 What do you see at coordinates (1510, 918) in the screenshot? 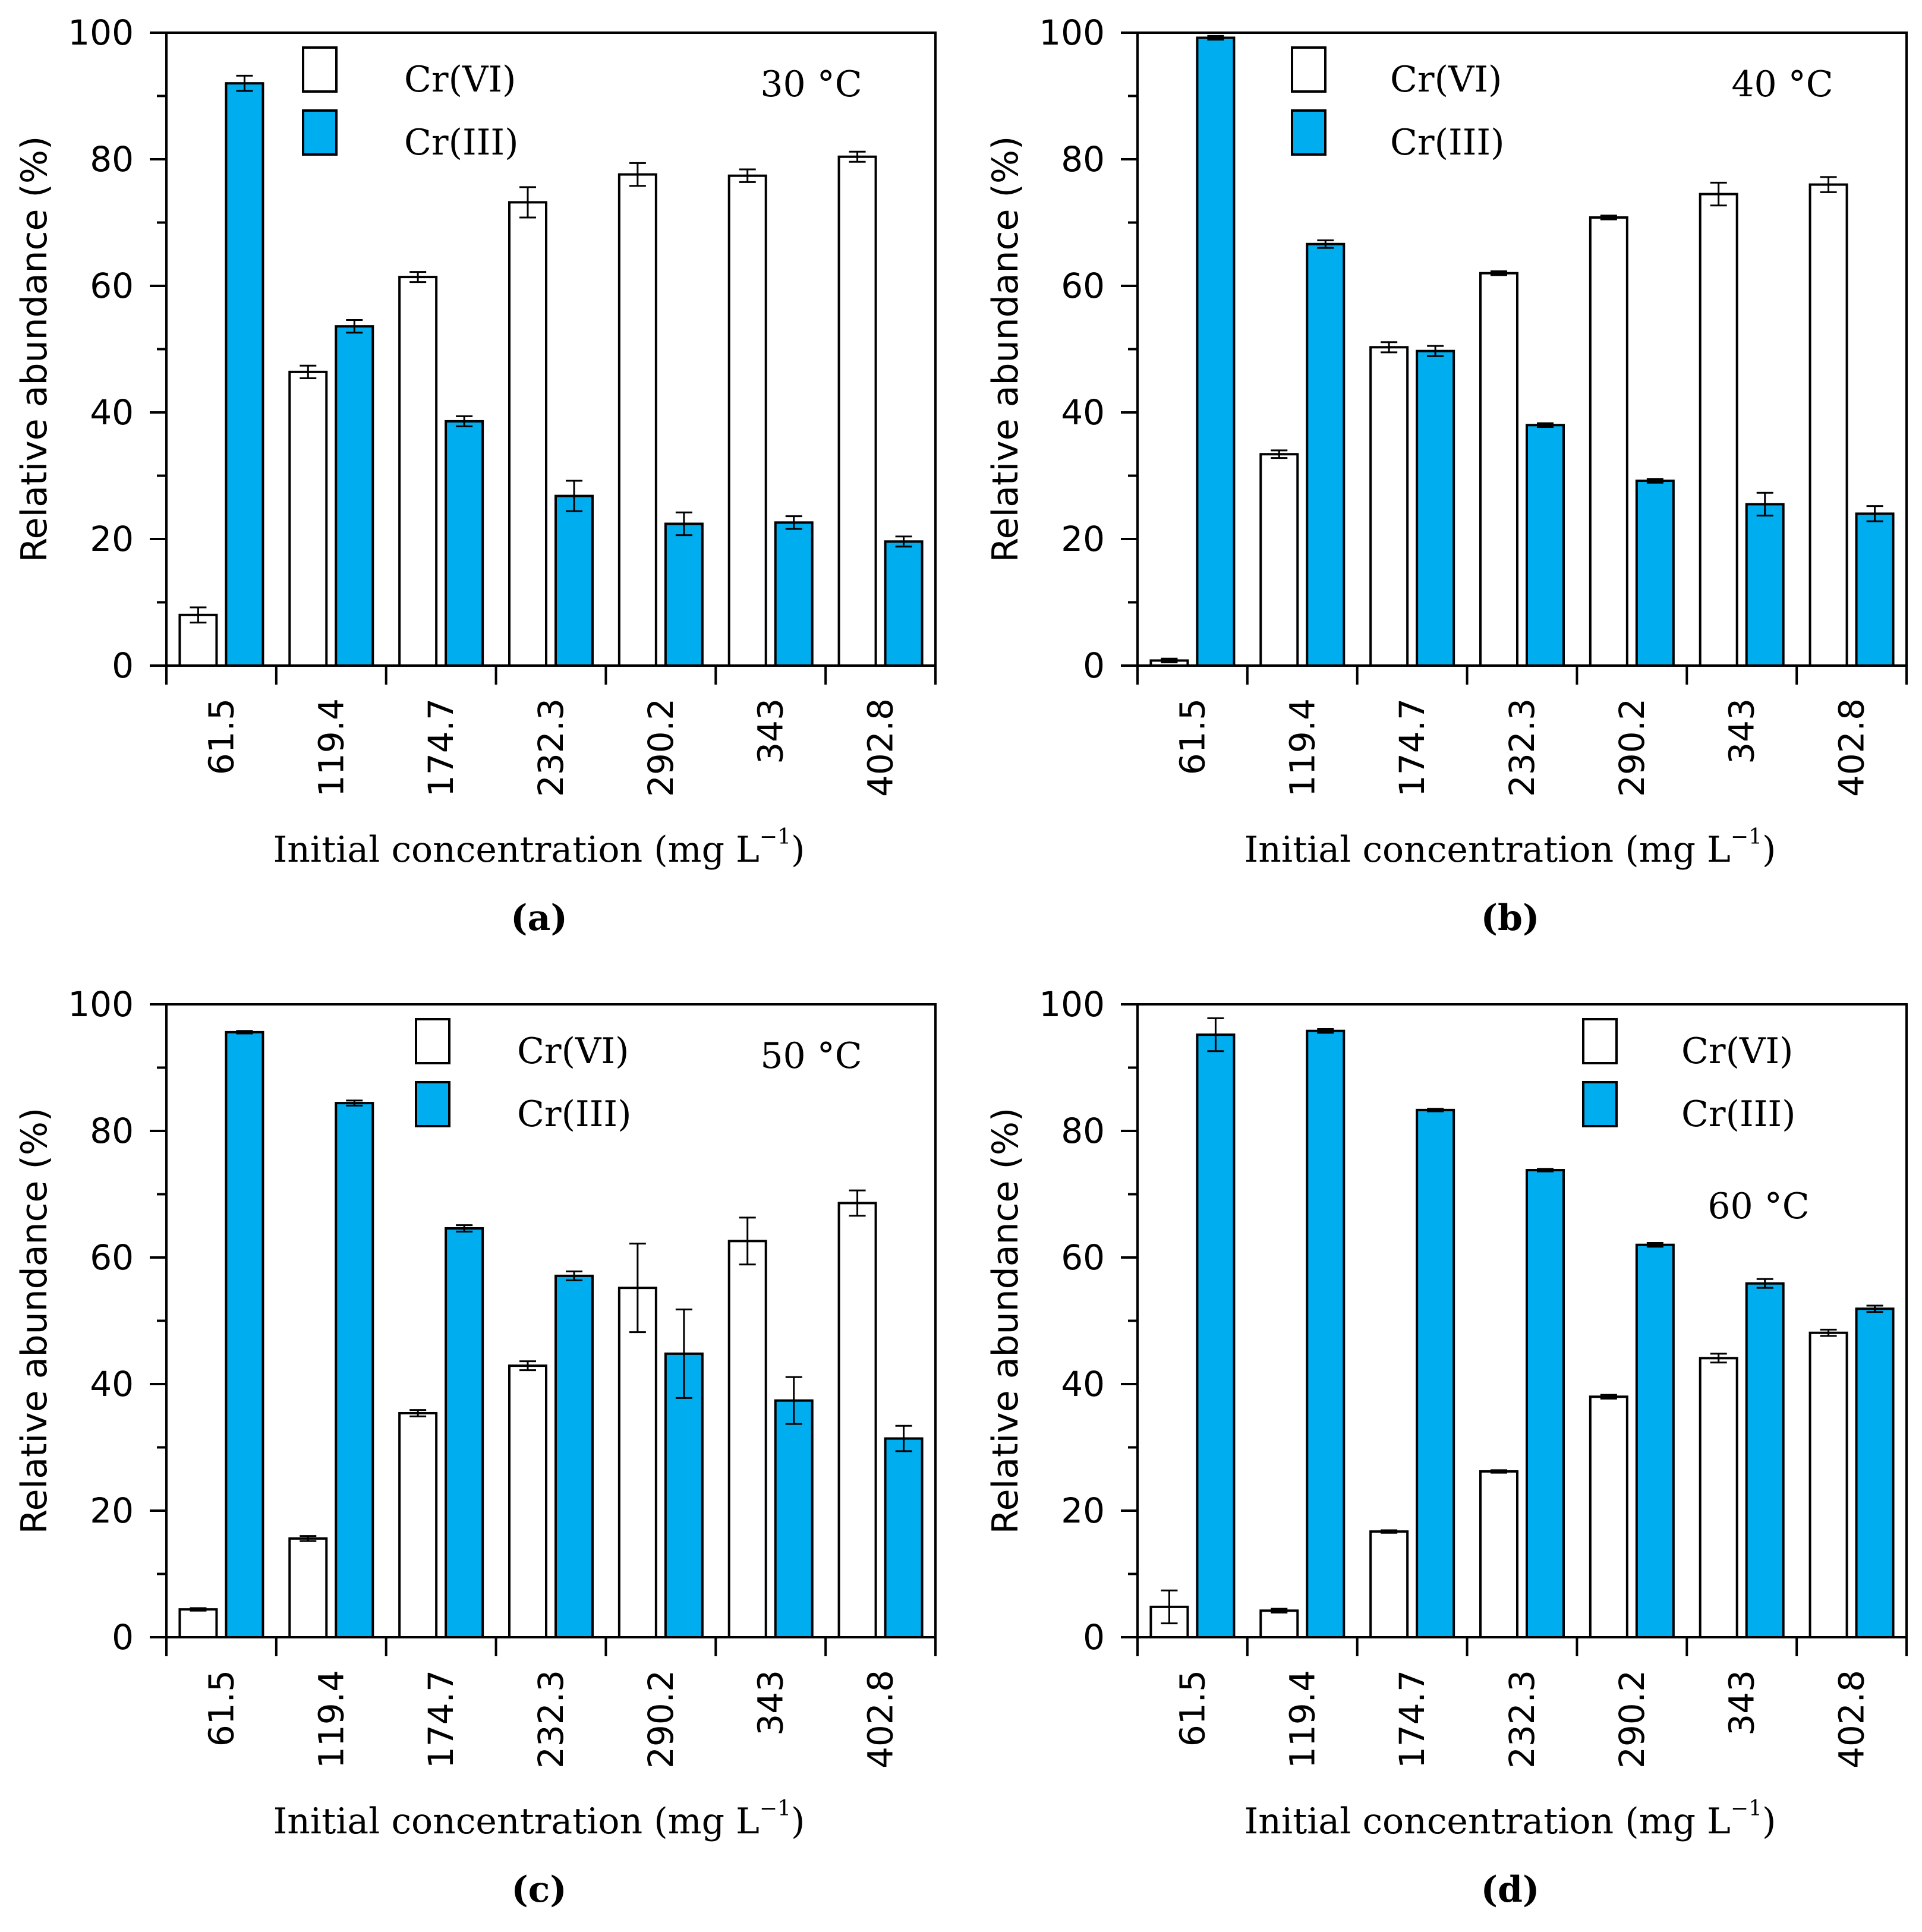
I see `panel-label: (b)` at bounding box center [1510, 918].